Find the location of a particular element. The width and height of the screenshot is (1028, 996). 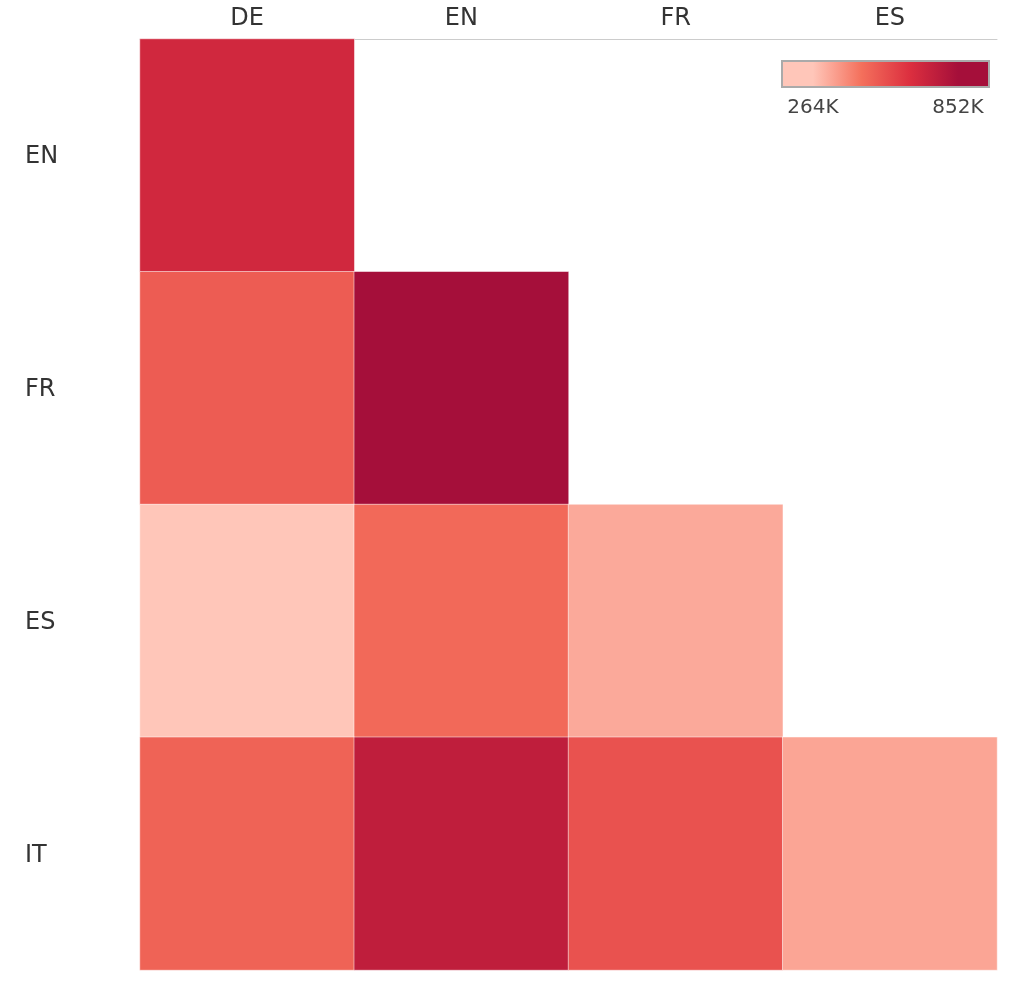

x-tick-label: FR is located at coordinates (675, 17).